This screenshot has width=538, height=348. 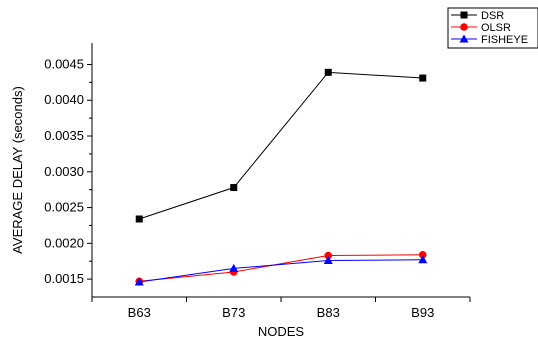 What do you see at coordinates (477, 16) in the screenshot?
I see `legend-entry-dsr: DSR` at bounding box center [477, 16].